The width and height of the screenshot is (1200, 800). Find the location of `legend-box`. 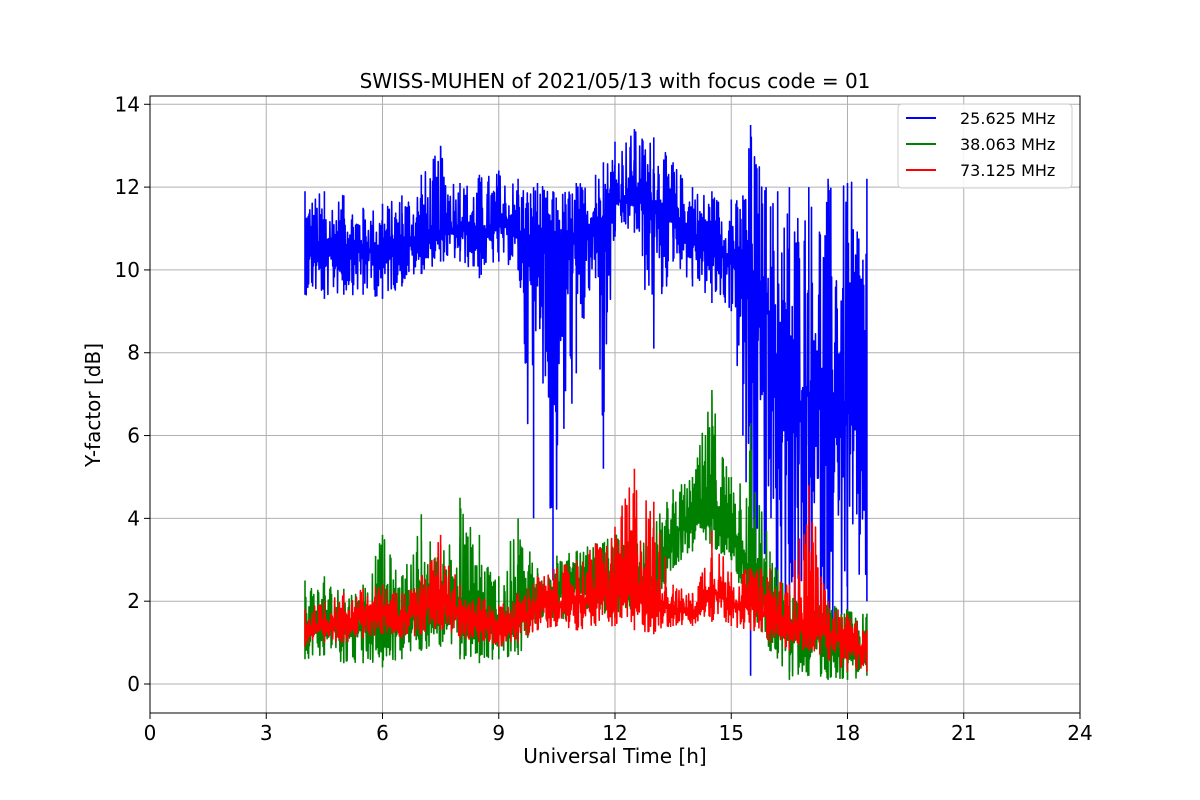

legend-box is located at coordinates (985, 146).